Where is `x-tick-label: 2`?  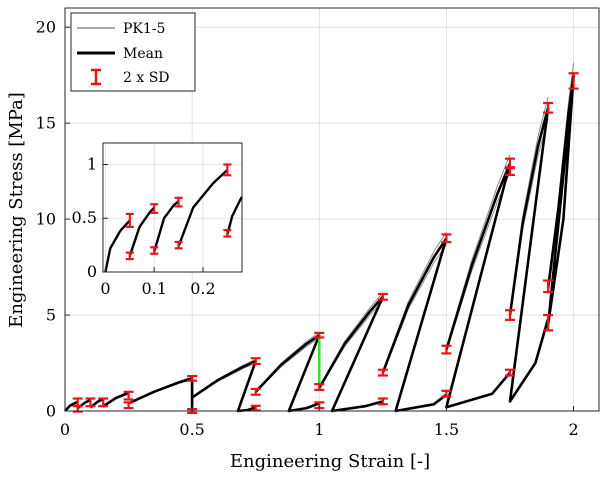 x-tick-label: 2 is located at coordinates (573, 429).